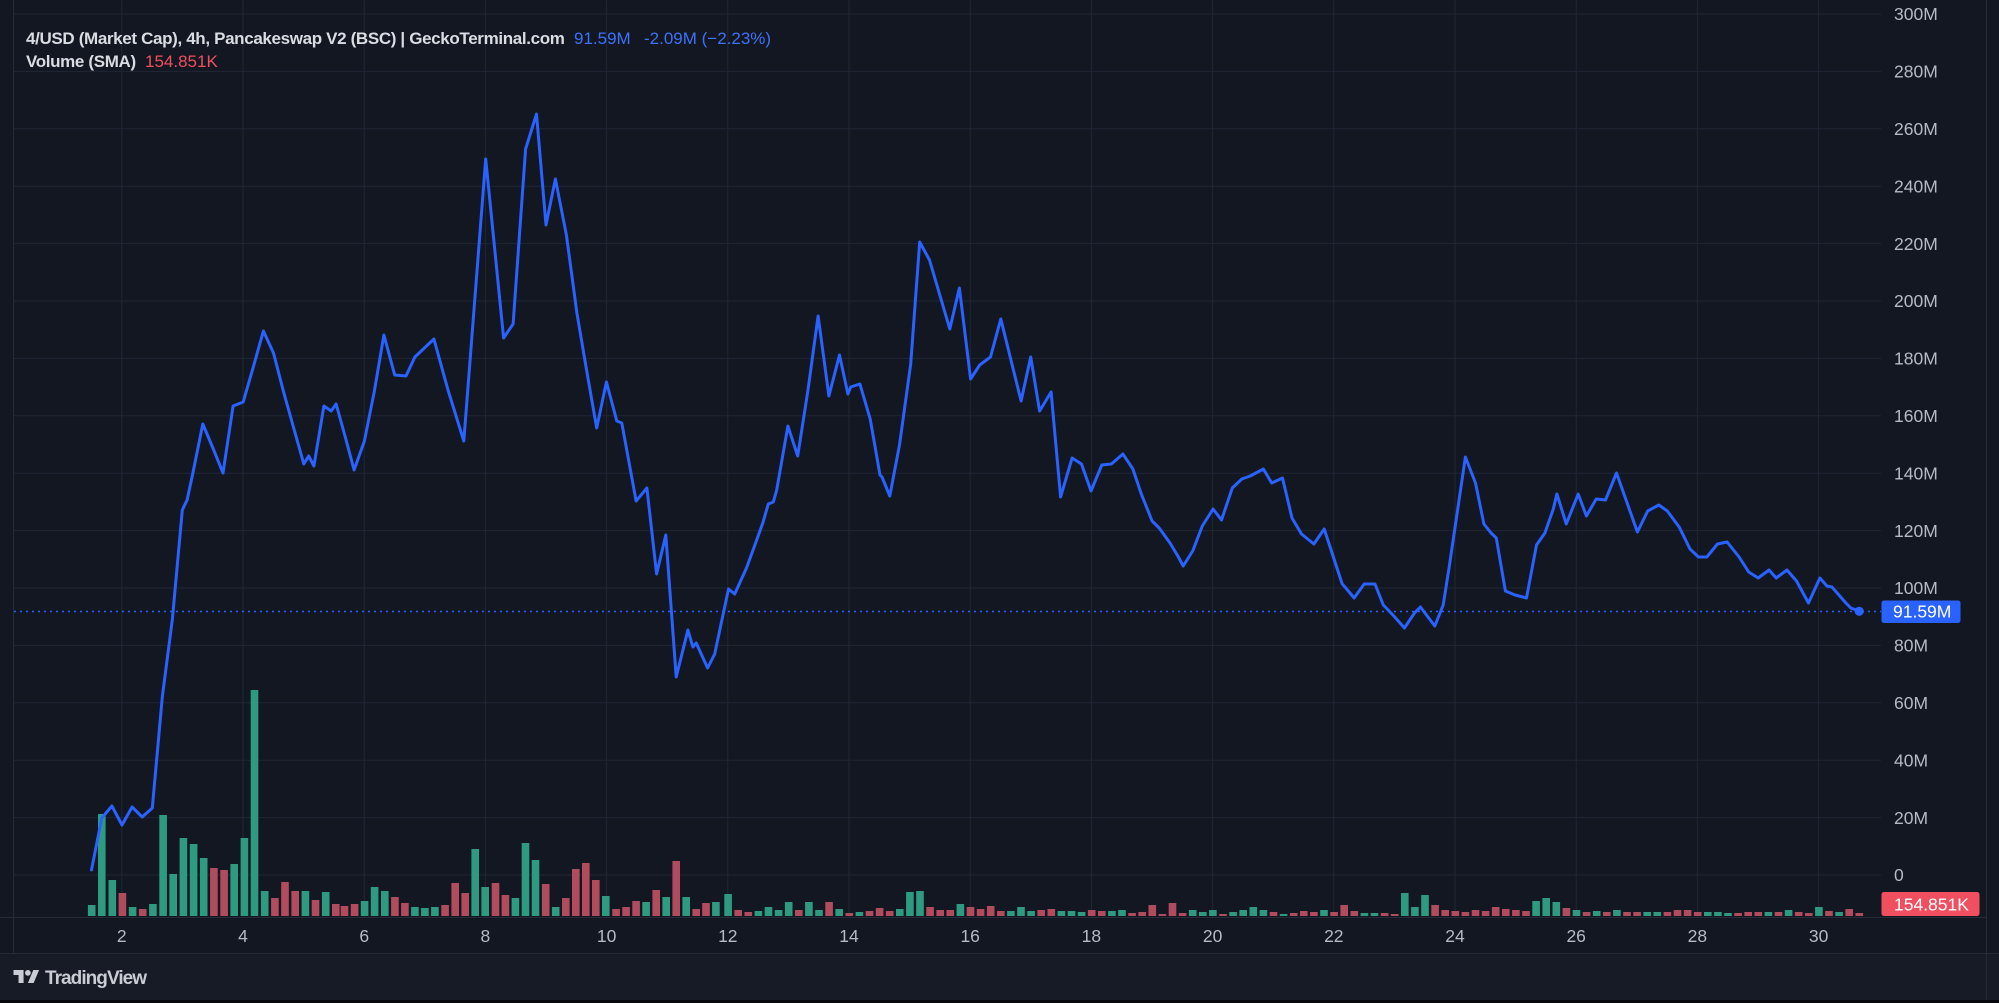 This screenshot has width=1999, height=1003. Describe the element at coordinates (243, 936) in the screenshot. I see `svg-text: 4` at that location.